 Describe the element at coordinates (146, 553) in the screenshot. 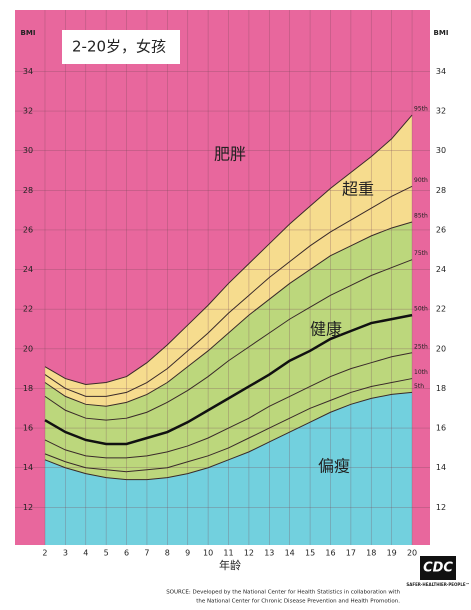

I see `x-tick-label: 7` at that location.